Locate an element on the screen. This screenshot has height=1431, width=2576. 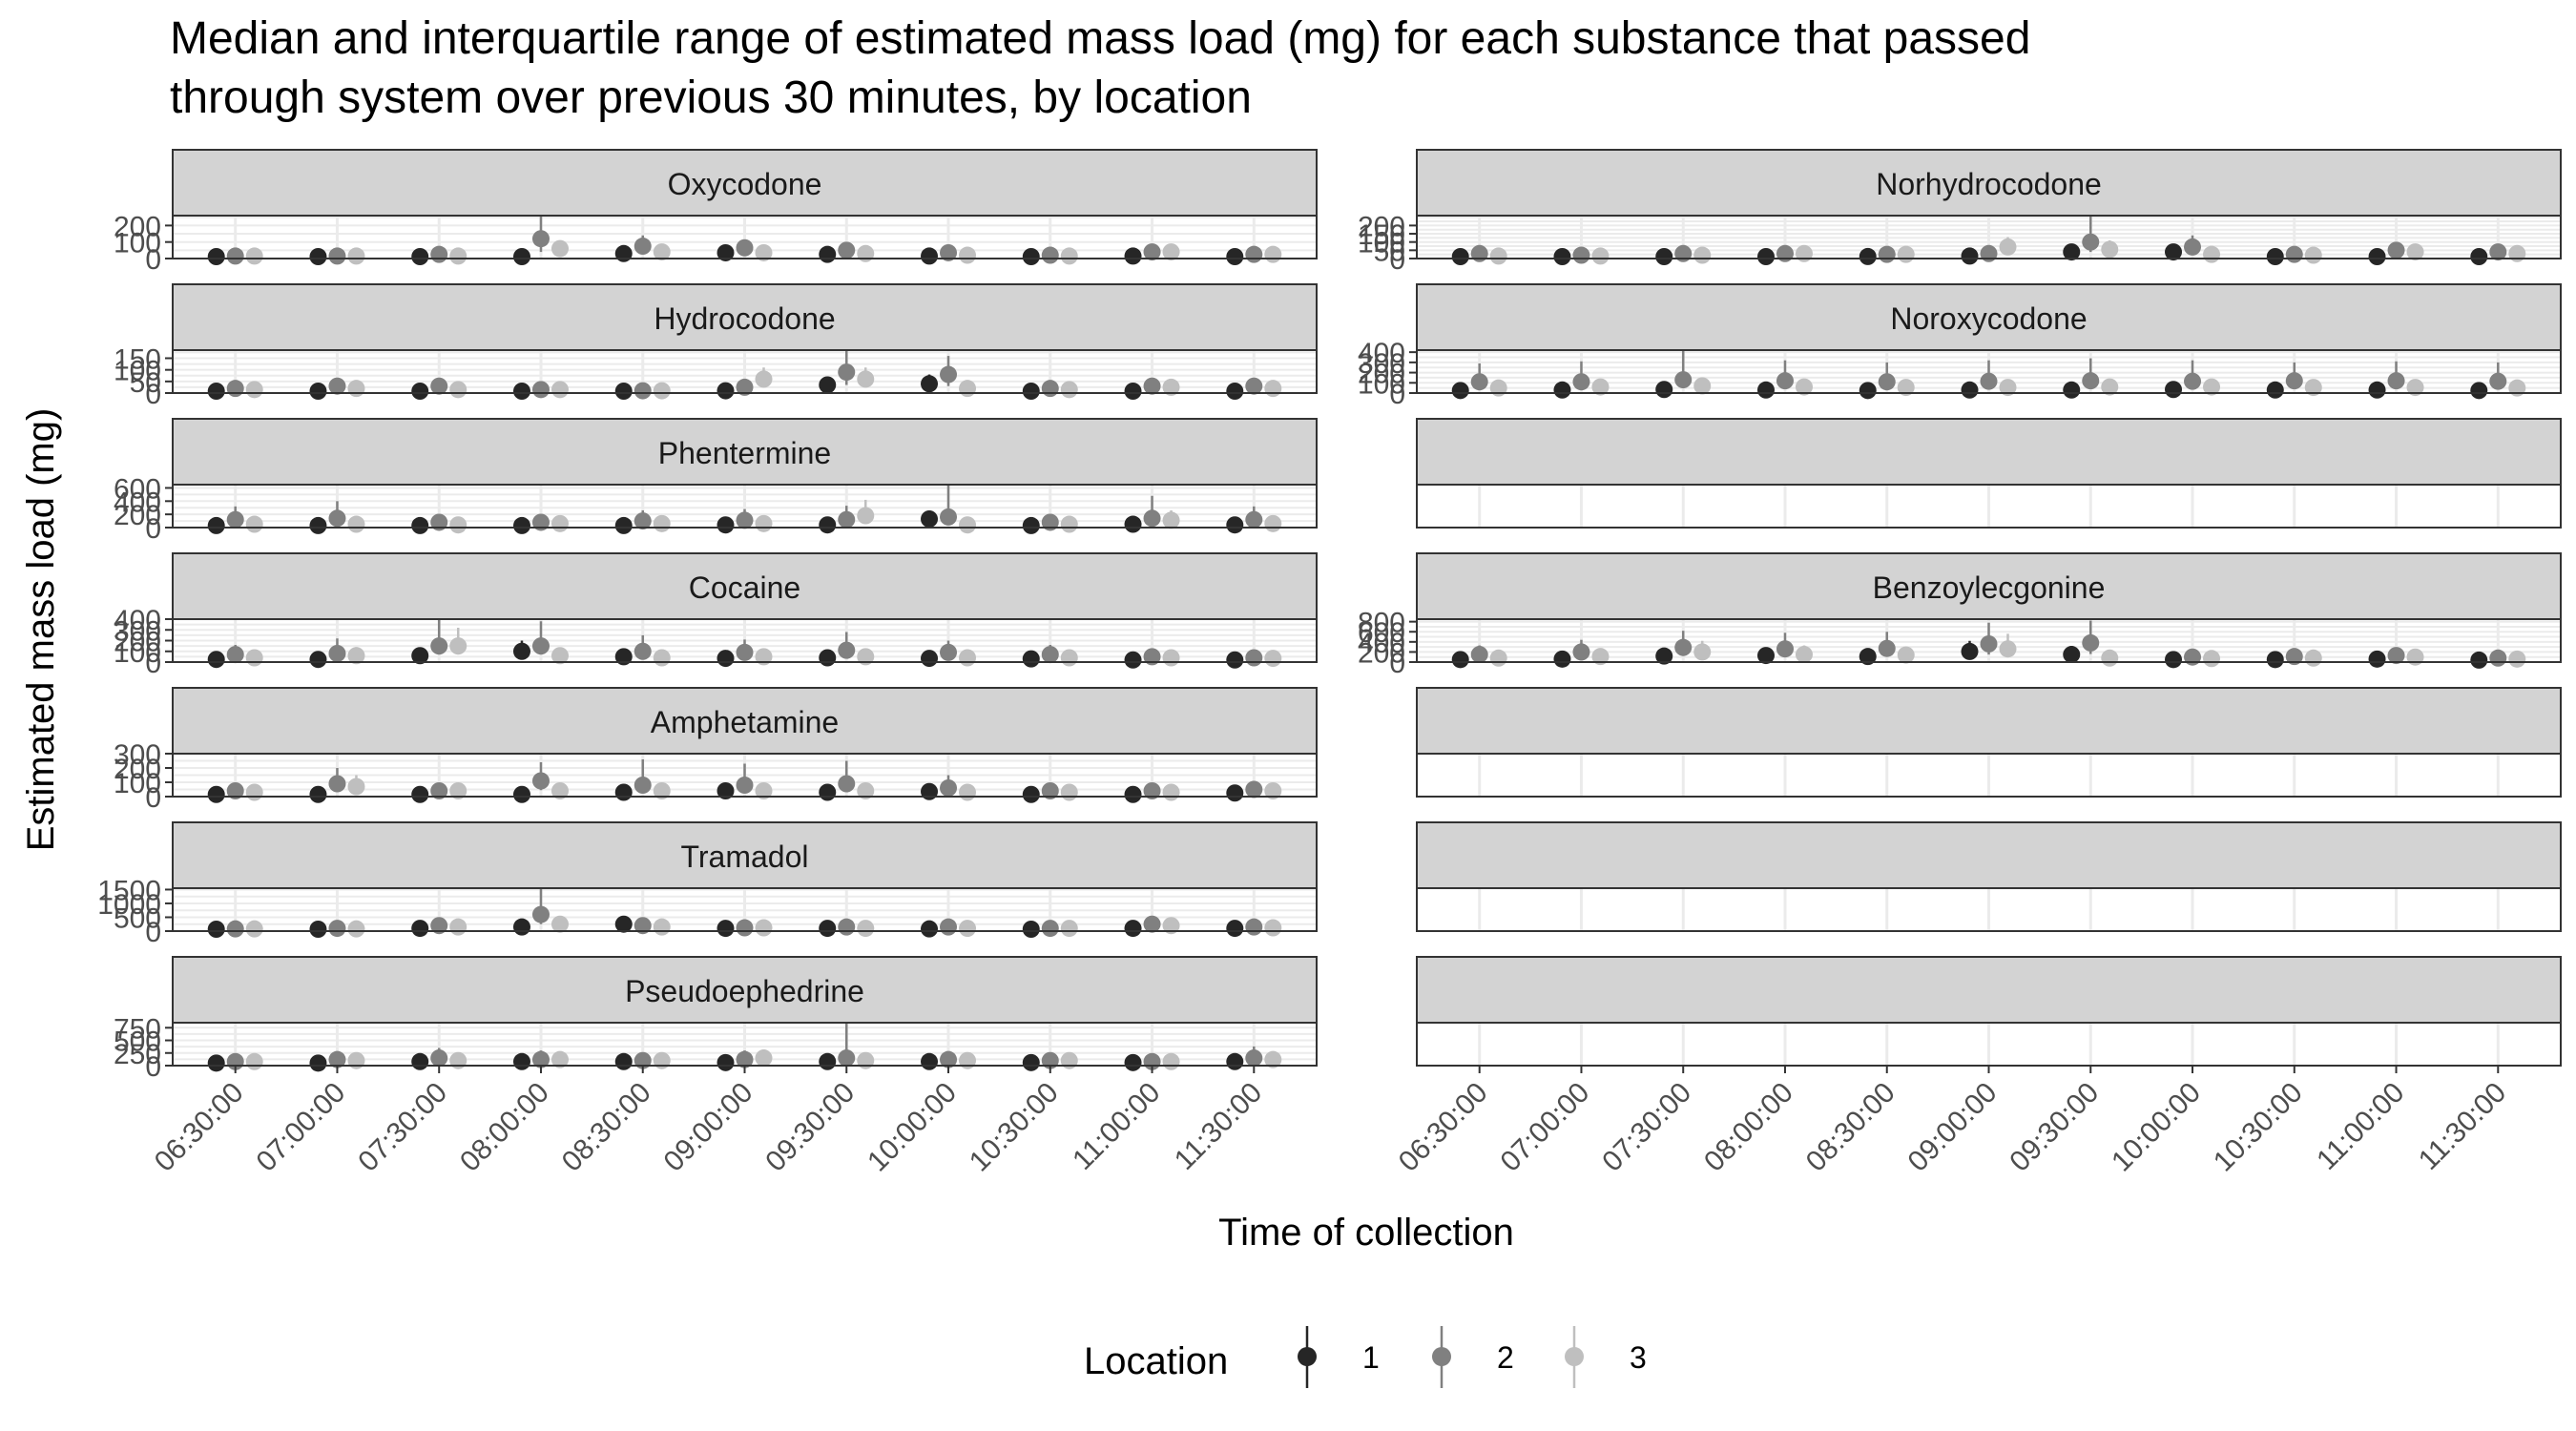
y-tick-label: 300 is located at coordinates (1381, 364).